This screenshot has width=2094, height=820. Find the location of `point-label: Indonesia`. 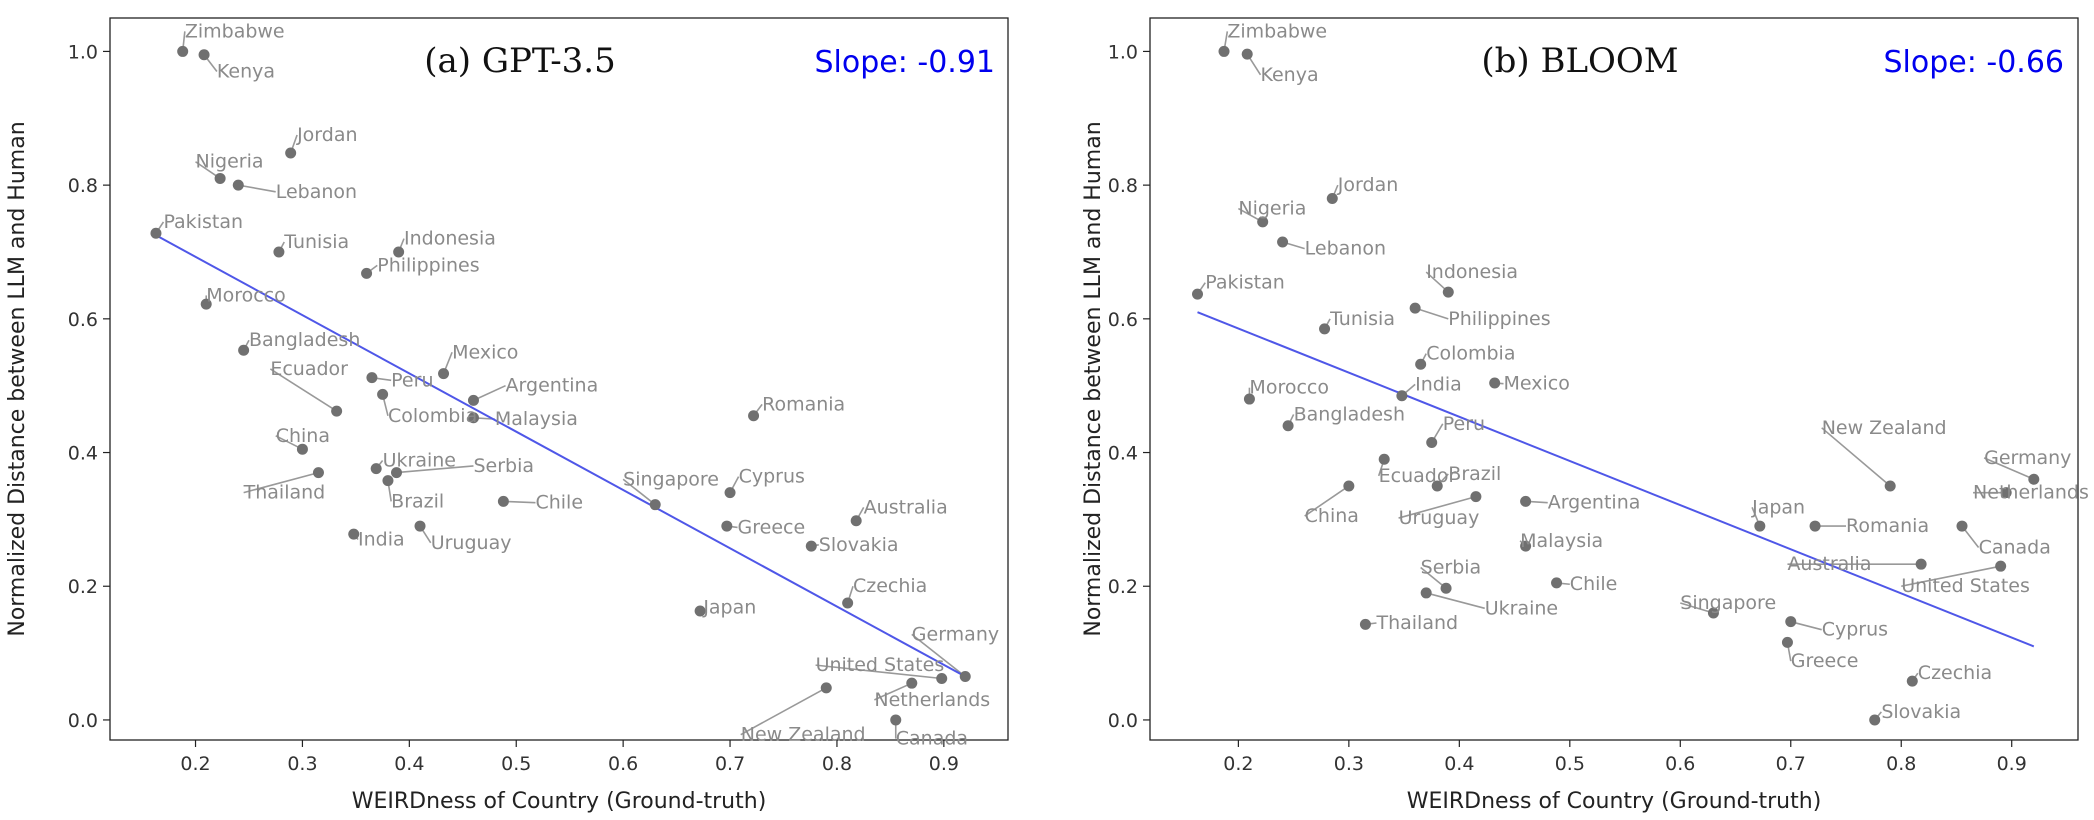

point-label: Indonesia is located at coordinates (1472, 272).